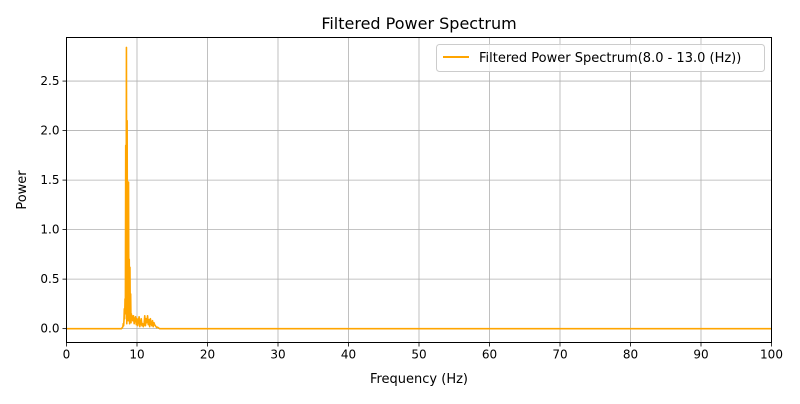 Image resolution: width=800 pixels, height=404 pixels. Describe the element at coordinates (49, 279) in the screenshot. I see `y-tick-label: 0.5` at that location.